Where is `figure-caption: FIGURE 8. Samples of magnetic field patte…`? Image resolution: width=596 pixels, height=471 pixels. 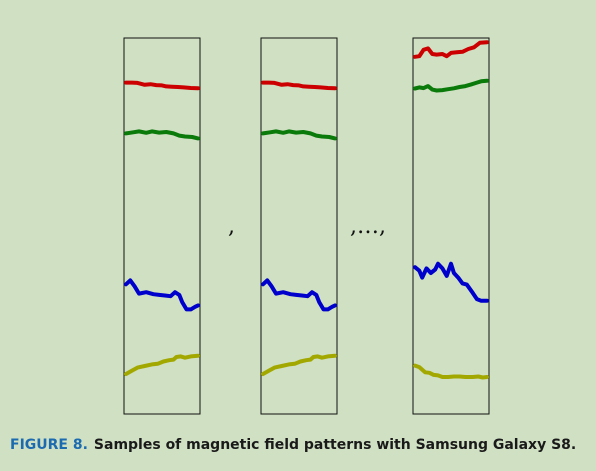
figure-caption: FIGURE 8. Samples of magnetic field patte… is located at coordinates (300, 445).